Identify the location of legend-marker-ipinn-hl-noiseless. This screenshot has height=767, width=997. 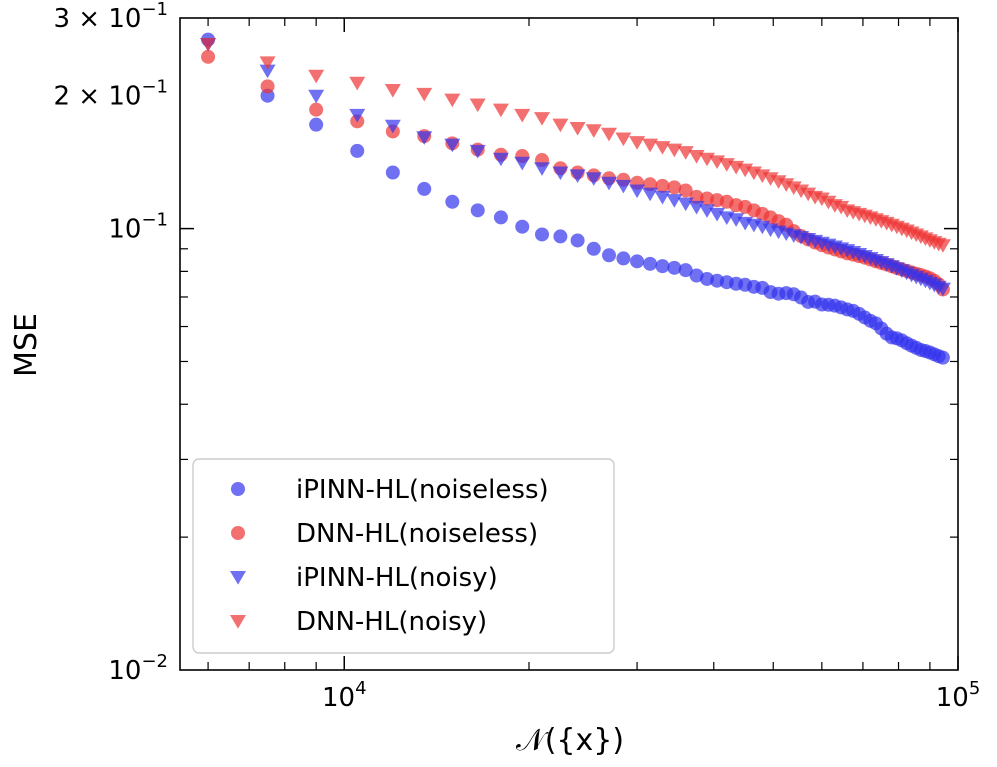
(238, 489).